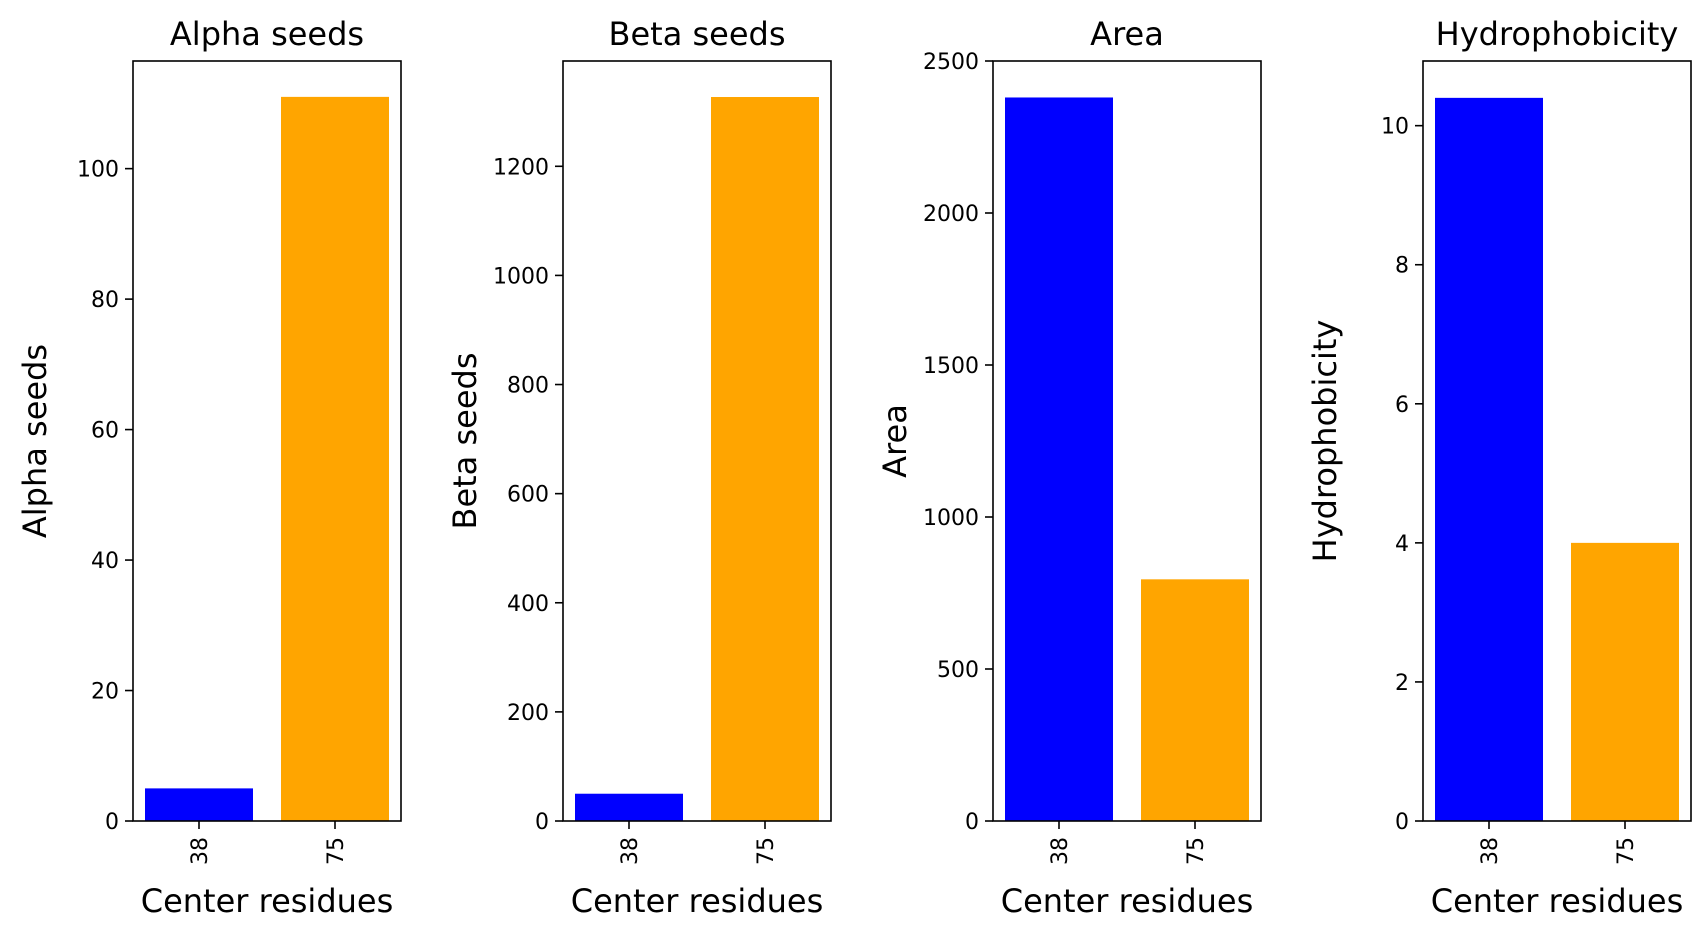 The width and height of the screenshot is (1706, 941). Describe the element at coordinates (972, 822) in the screenshot. I see `y-tick-label-3-0: 0` at that location.